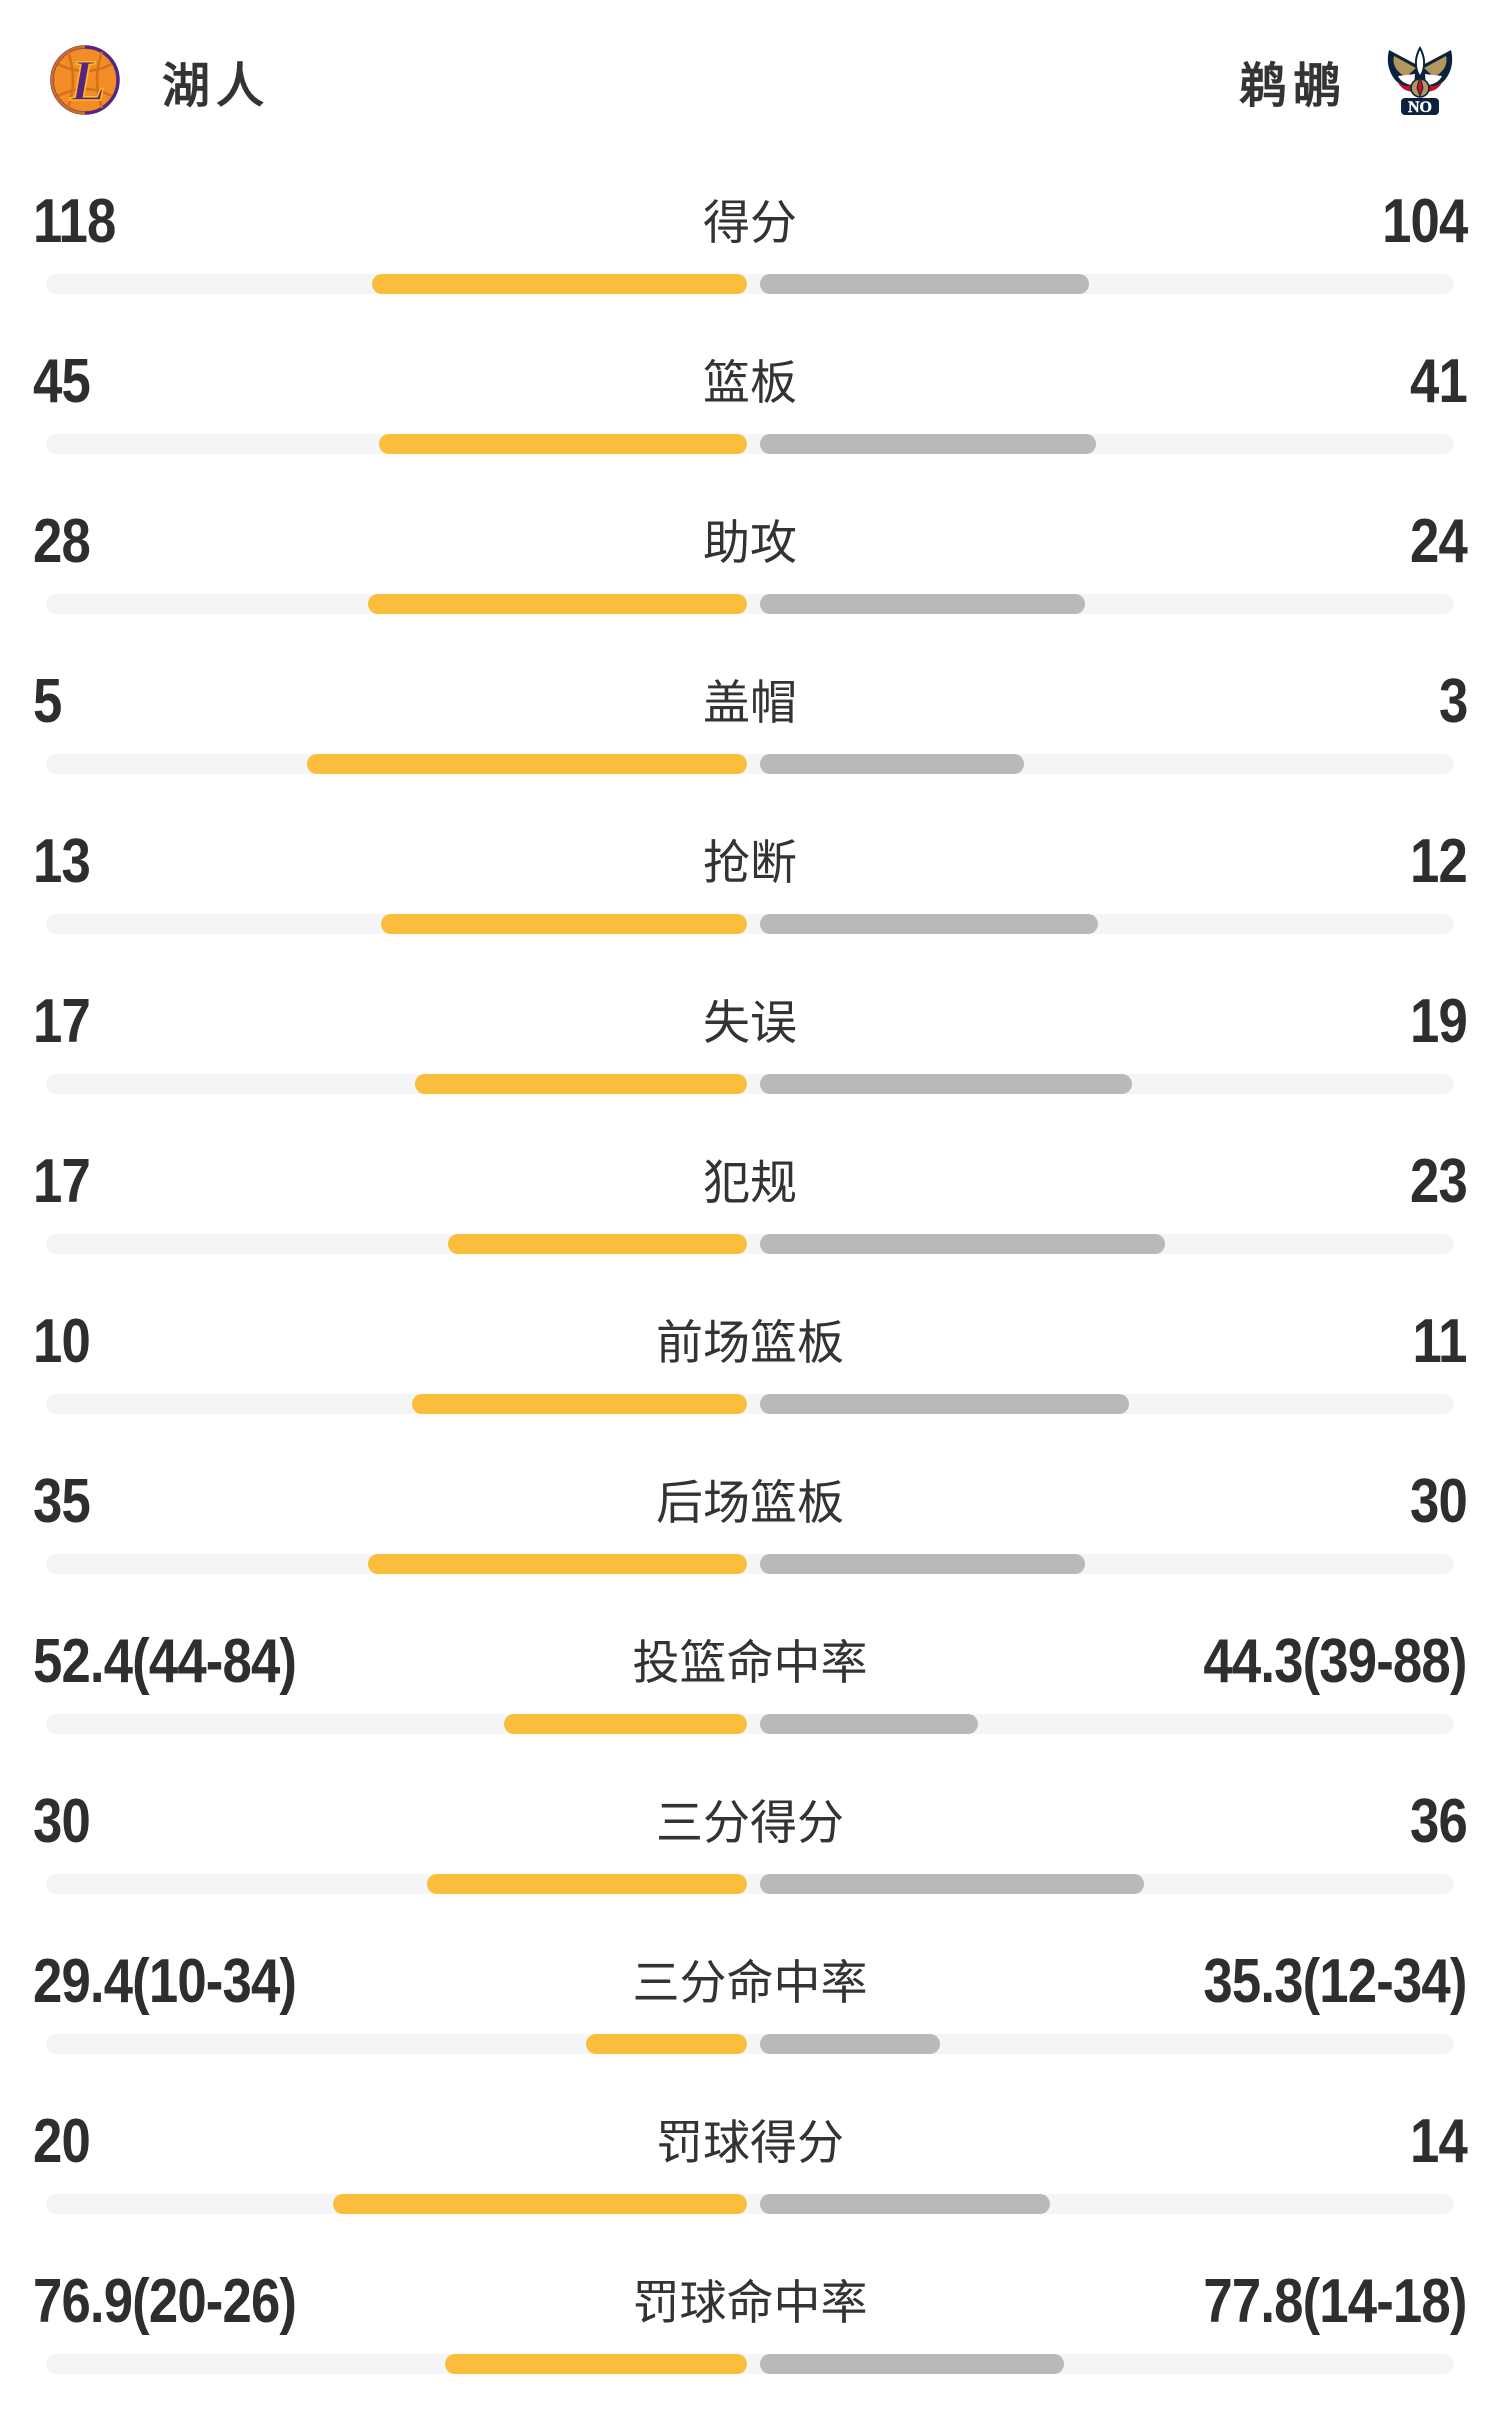  What do you see at coordinates (750, 2031) in the screenshot?
I see `stat-row: 29.4(10-34) 三分命中率 35.3(12-34)` at bounding box center [750, 2031].